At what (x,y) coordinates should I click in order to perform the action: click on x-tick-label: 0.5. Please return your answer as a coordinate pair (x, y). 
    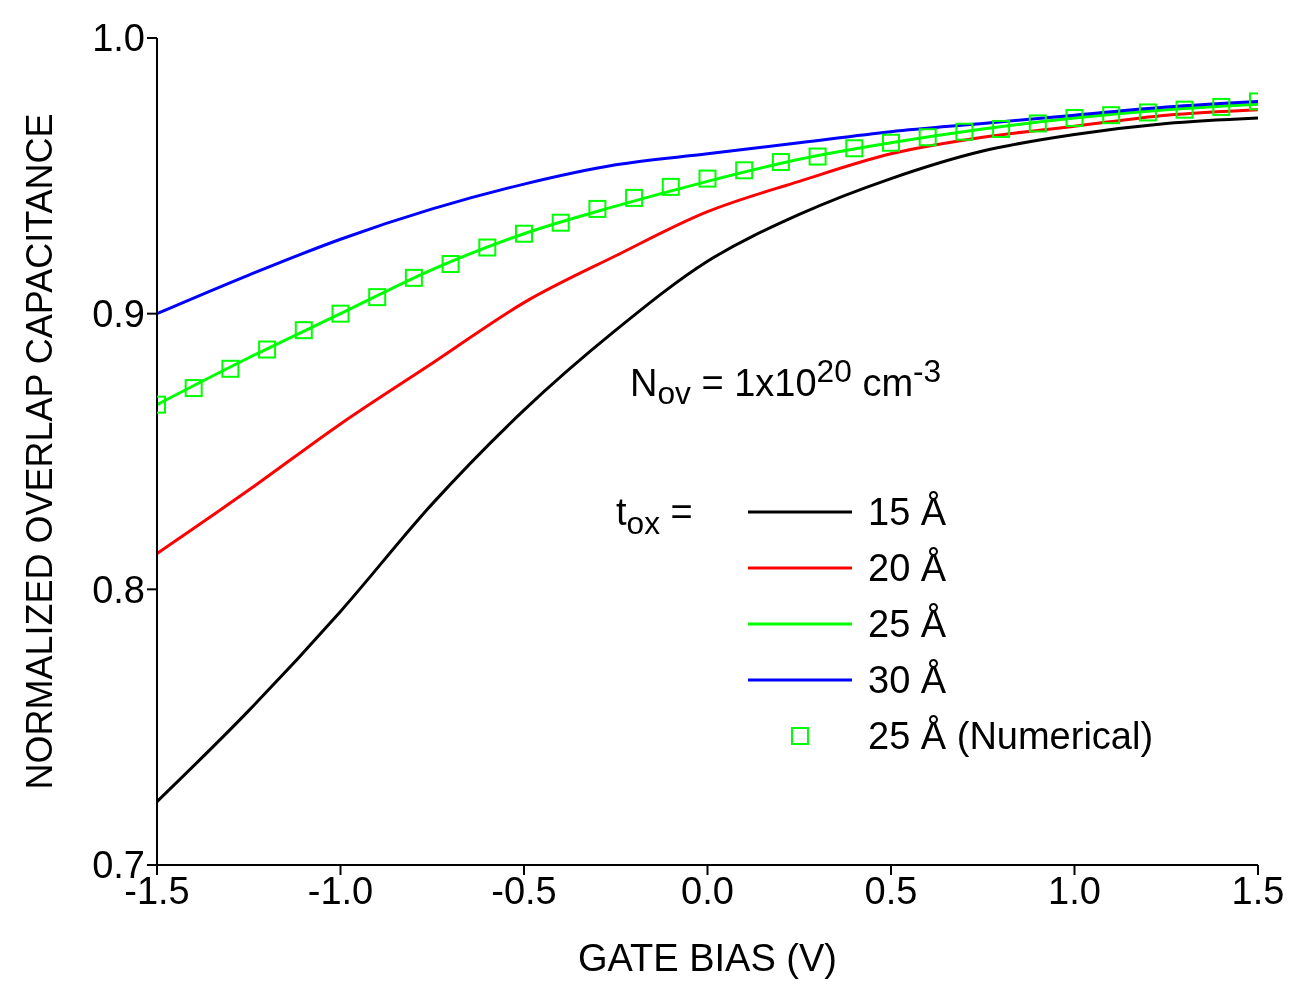
    Looking at the image, I should click on (891, 890).